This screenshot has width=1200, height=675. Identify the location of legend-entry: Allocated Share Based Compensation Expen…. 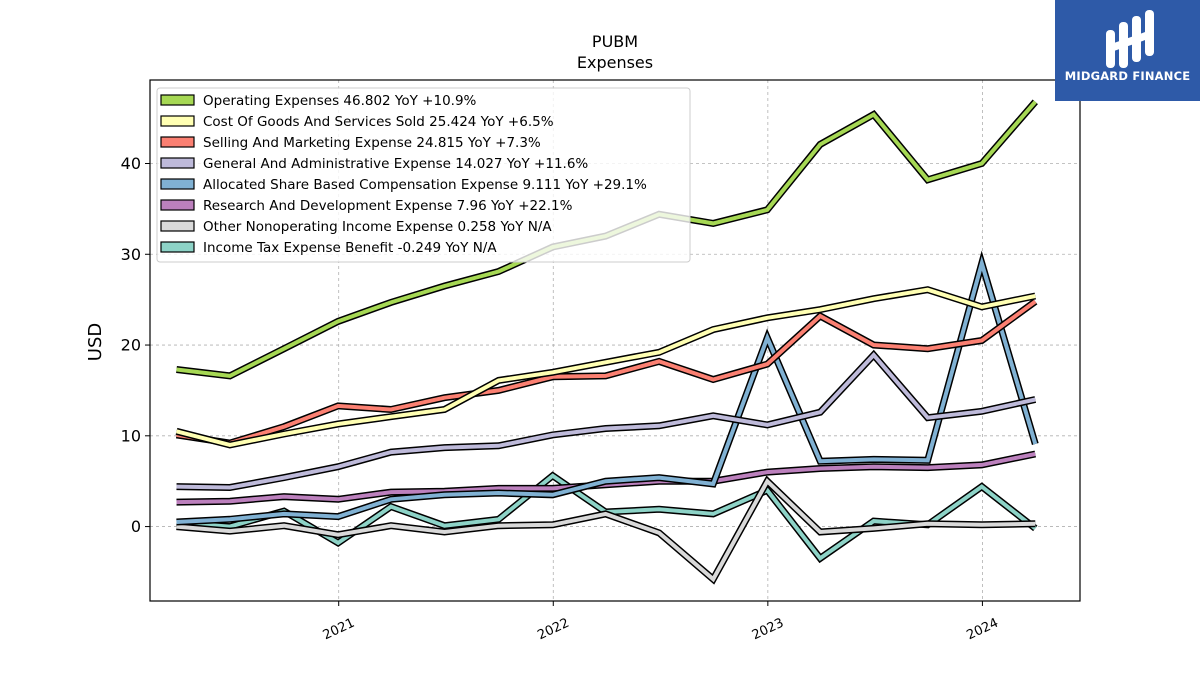
(425, 185).